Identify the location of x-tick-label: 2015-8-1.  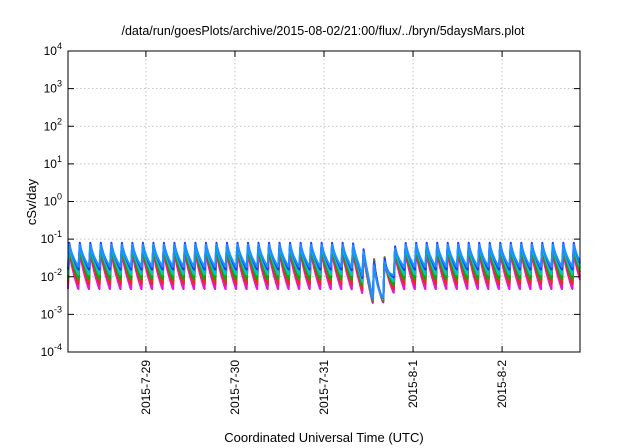
(413, 384).